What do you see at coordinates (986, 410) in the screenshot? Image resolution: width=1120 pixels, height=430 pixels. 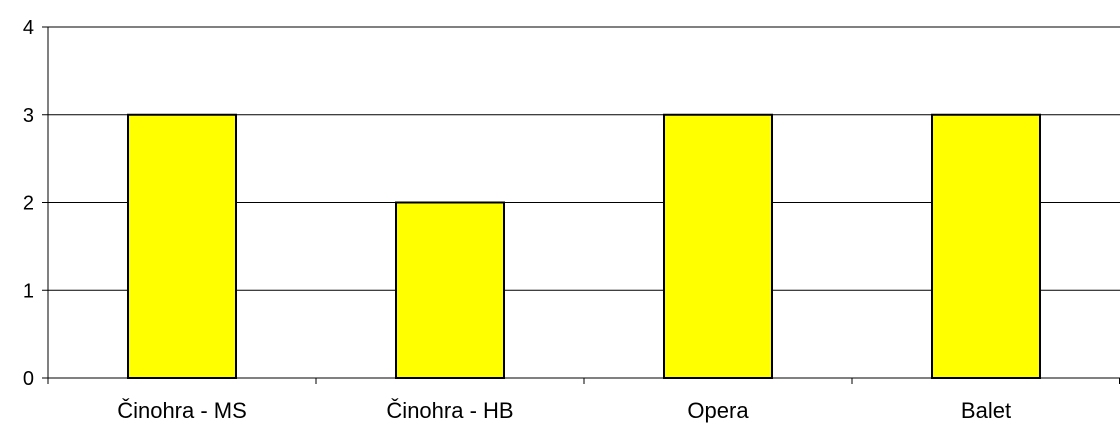 I see `x-tick-label: Balet` at bounding box center [986, 410].